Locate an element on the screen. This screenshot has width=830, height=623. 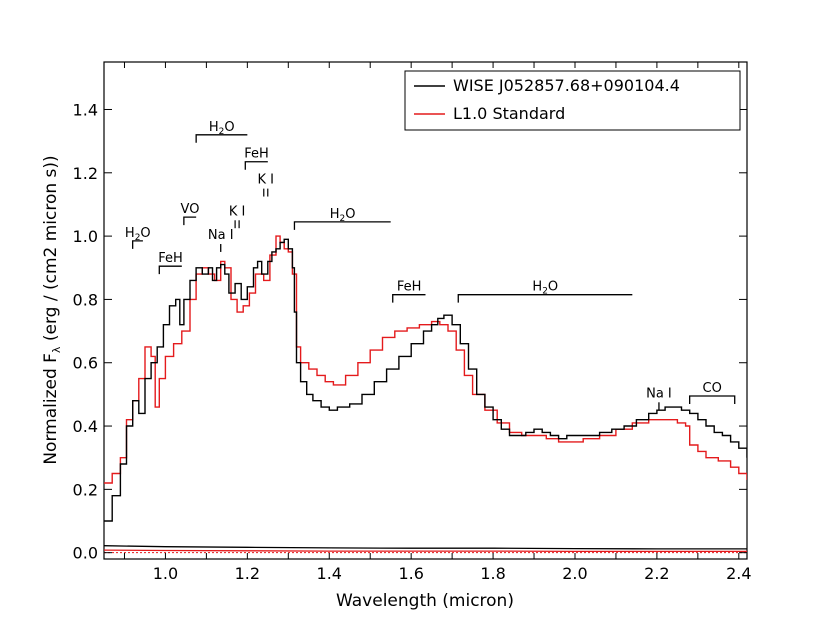
annotation-label-4: FeH is located at coordinates (256, 154).